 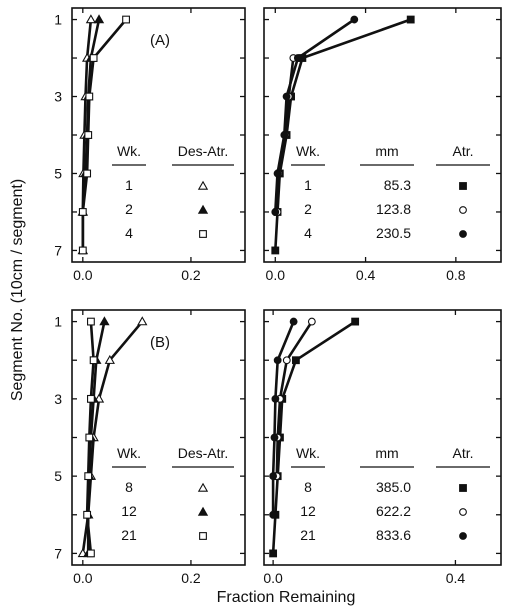 What do you see at coordinates (393, 511) in the screenshot?
I see `legend-mm: 622.2` at bounding box center [393, 511].